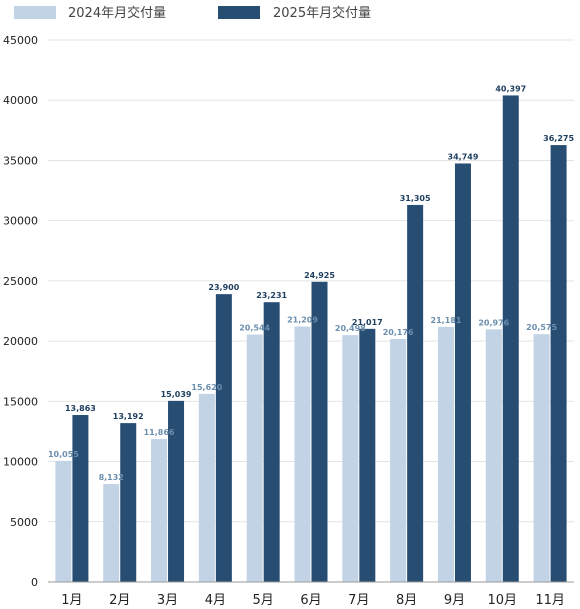 This screenshot has height=609, width=580. What do you see at coordinates (206, 387) in the screenshot?
I see `bar-label-2024: 15,620` at bounding box center [206, 387].